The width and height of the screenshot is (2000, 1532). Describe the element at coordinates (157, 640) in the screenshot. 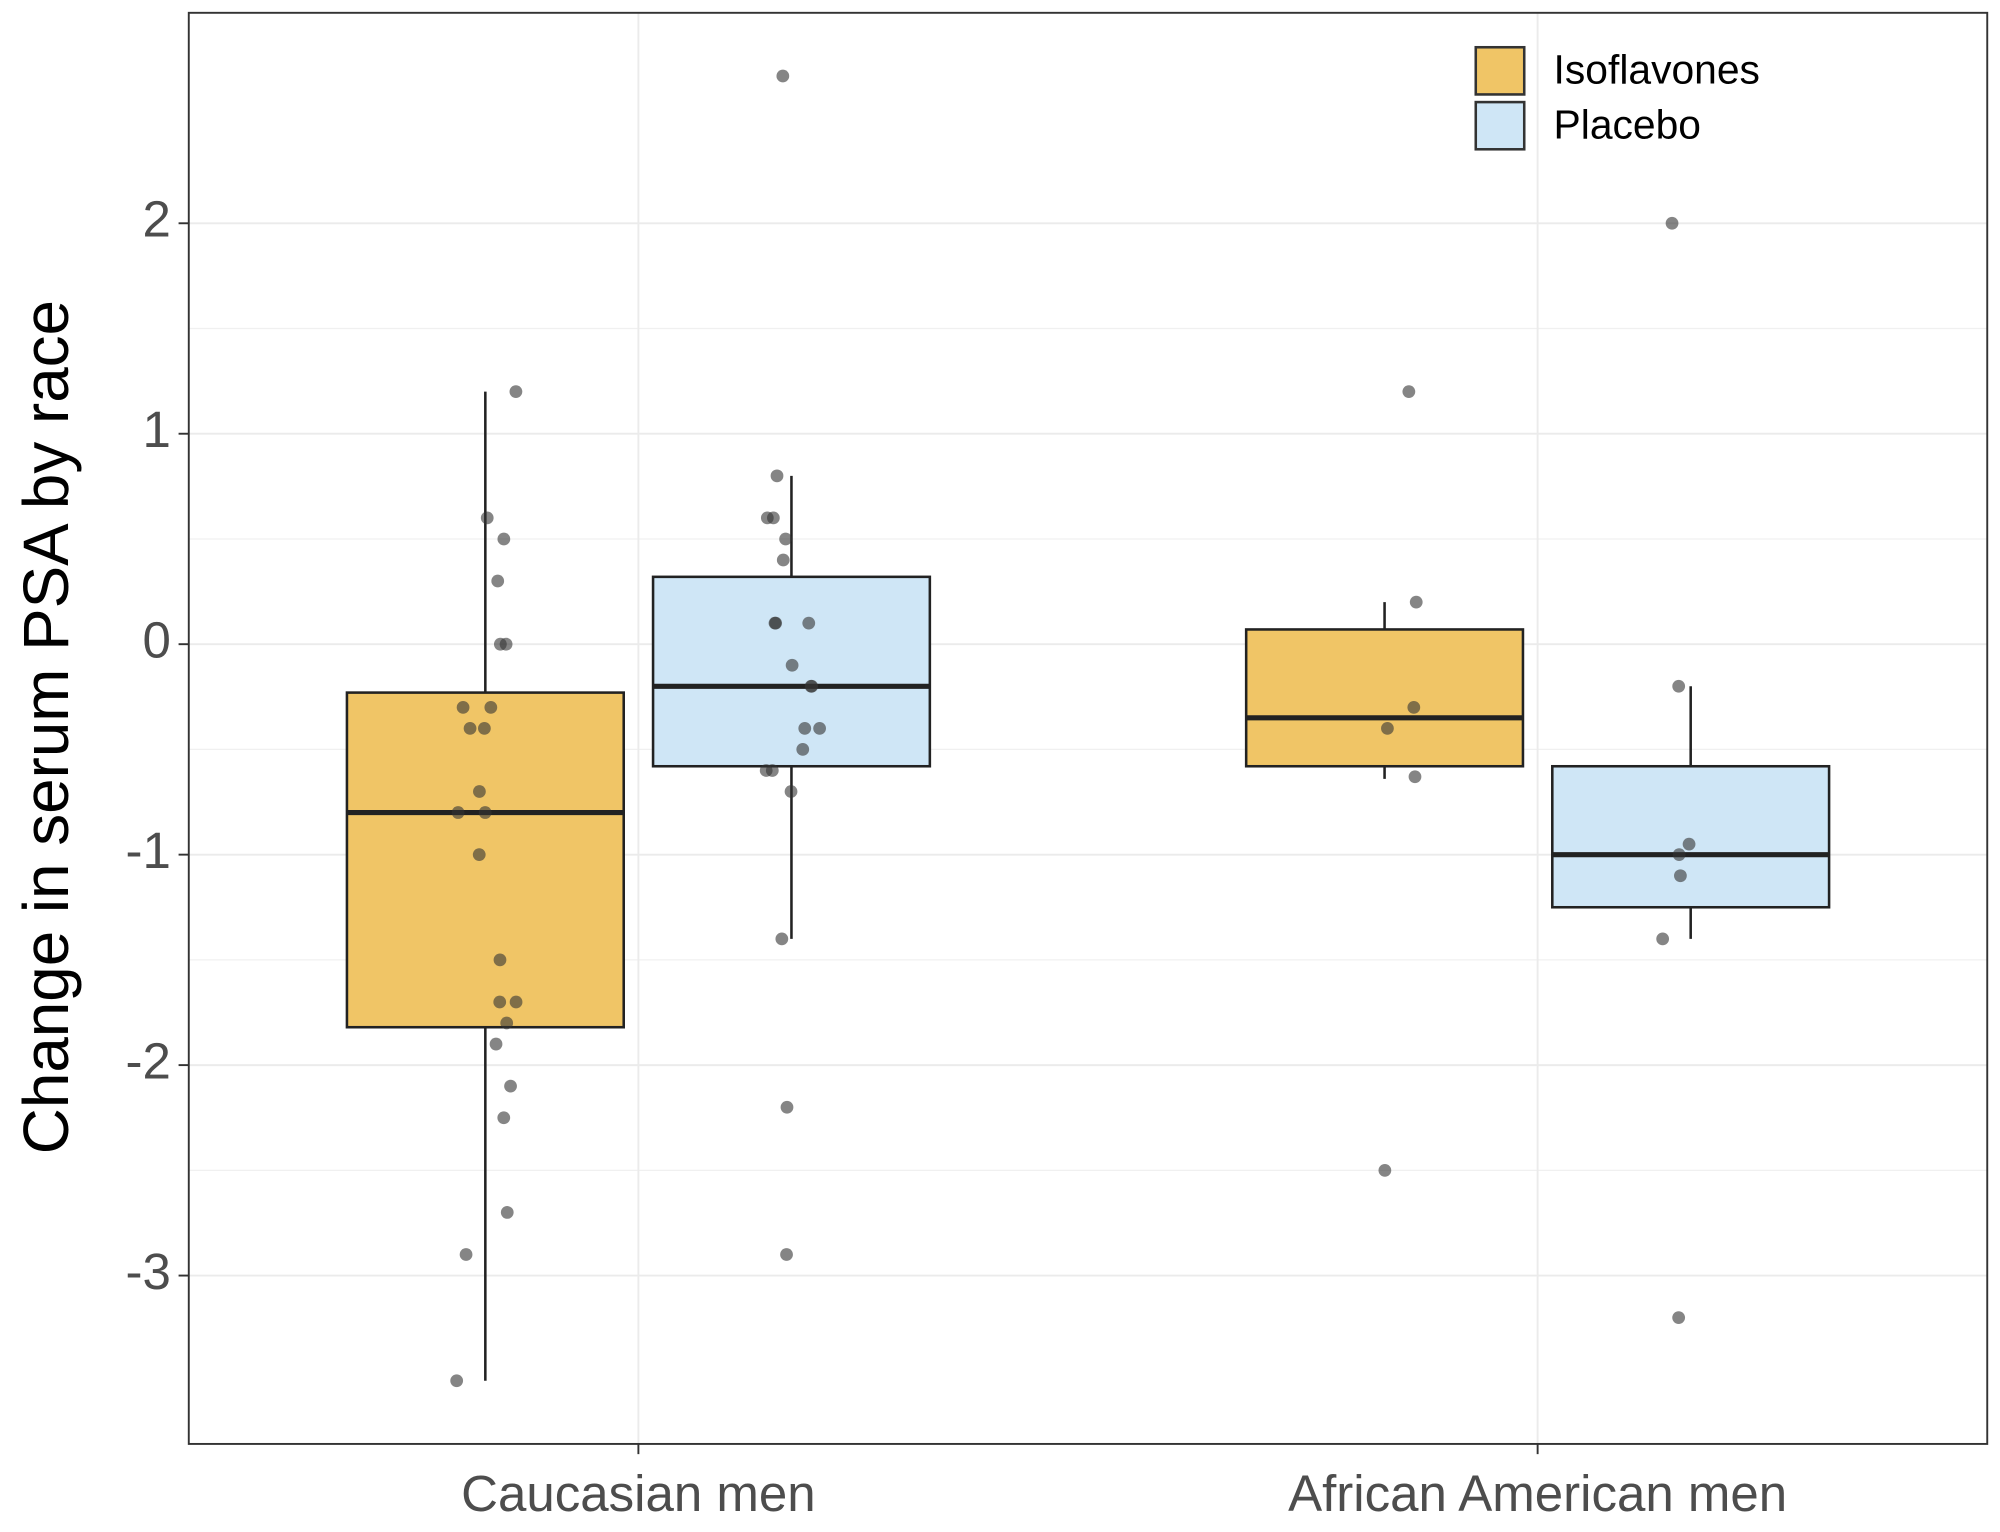

I see `y-tick-label: 0` at that location.